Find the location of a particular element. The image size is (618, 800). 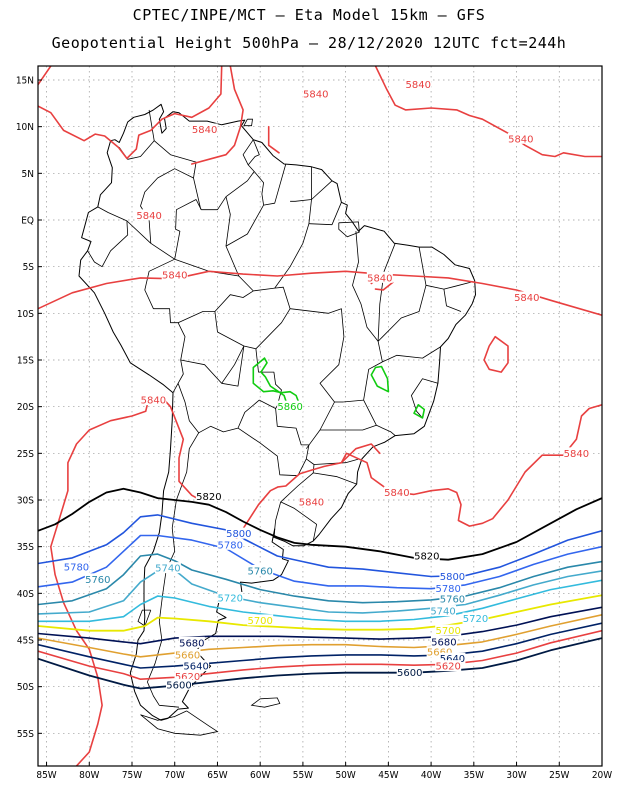

lat-tick-label: 25S is located at coordinates (25, 454).